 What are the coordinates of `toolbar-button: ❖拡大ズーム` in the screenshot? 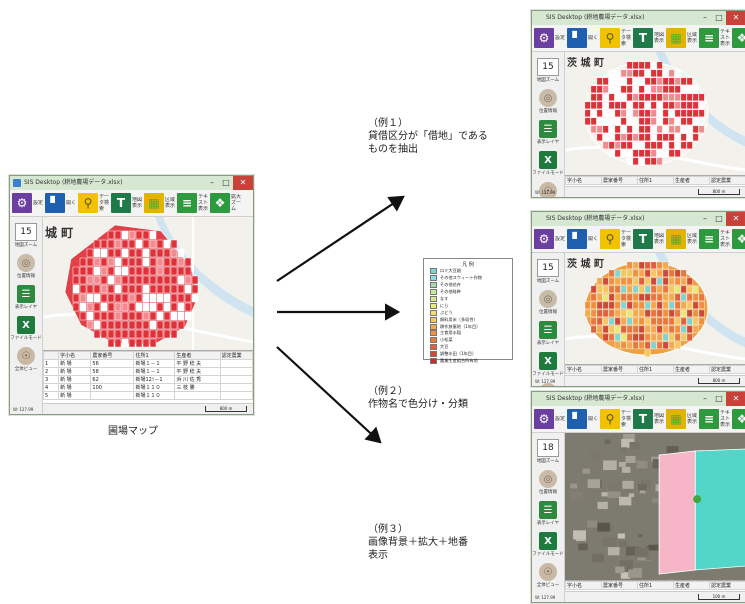 It's located at (738, 38).